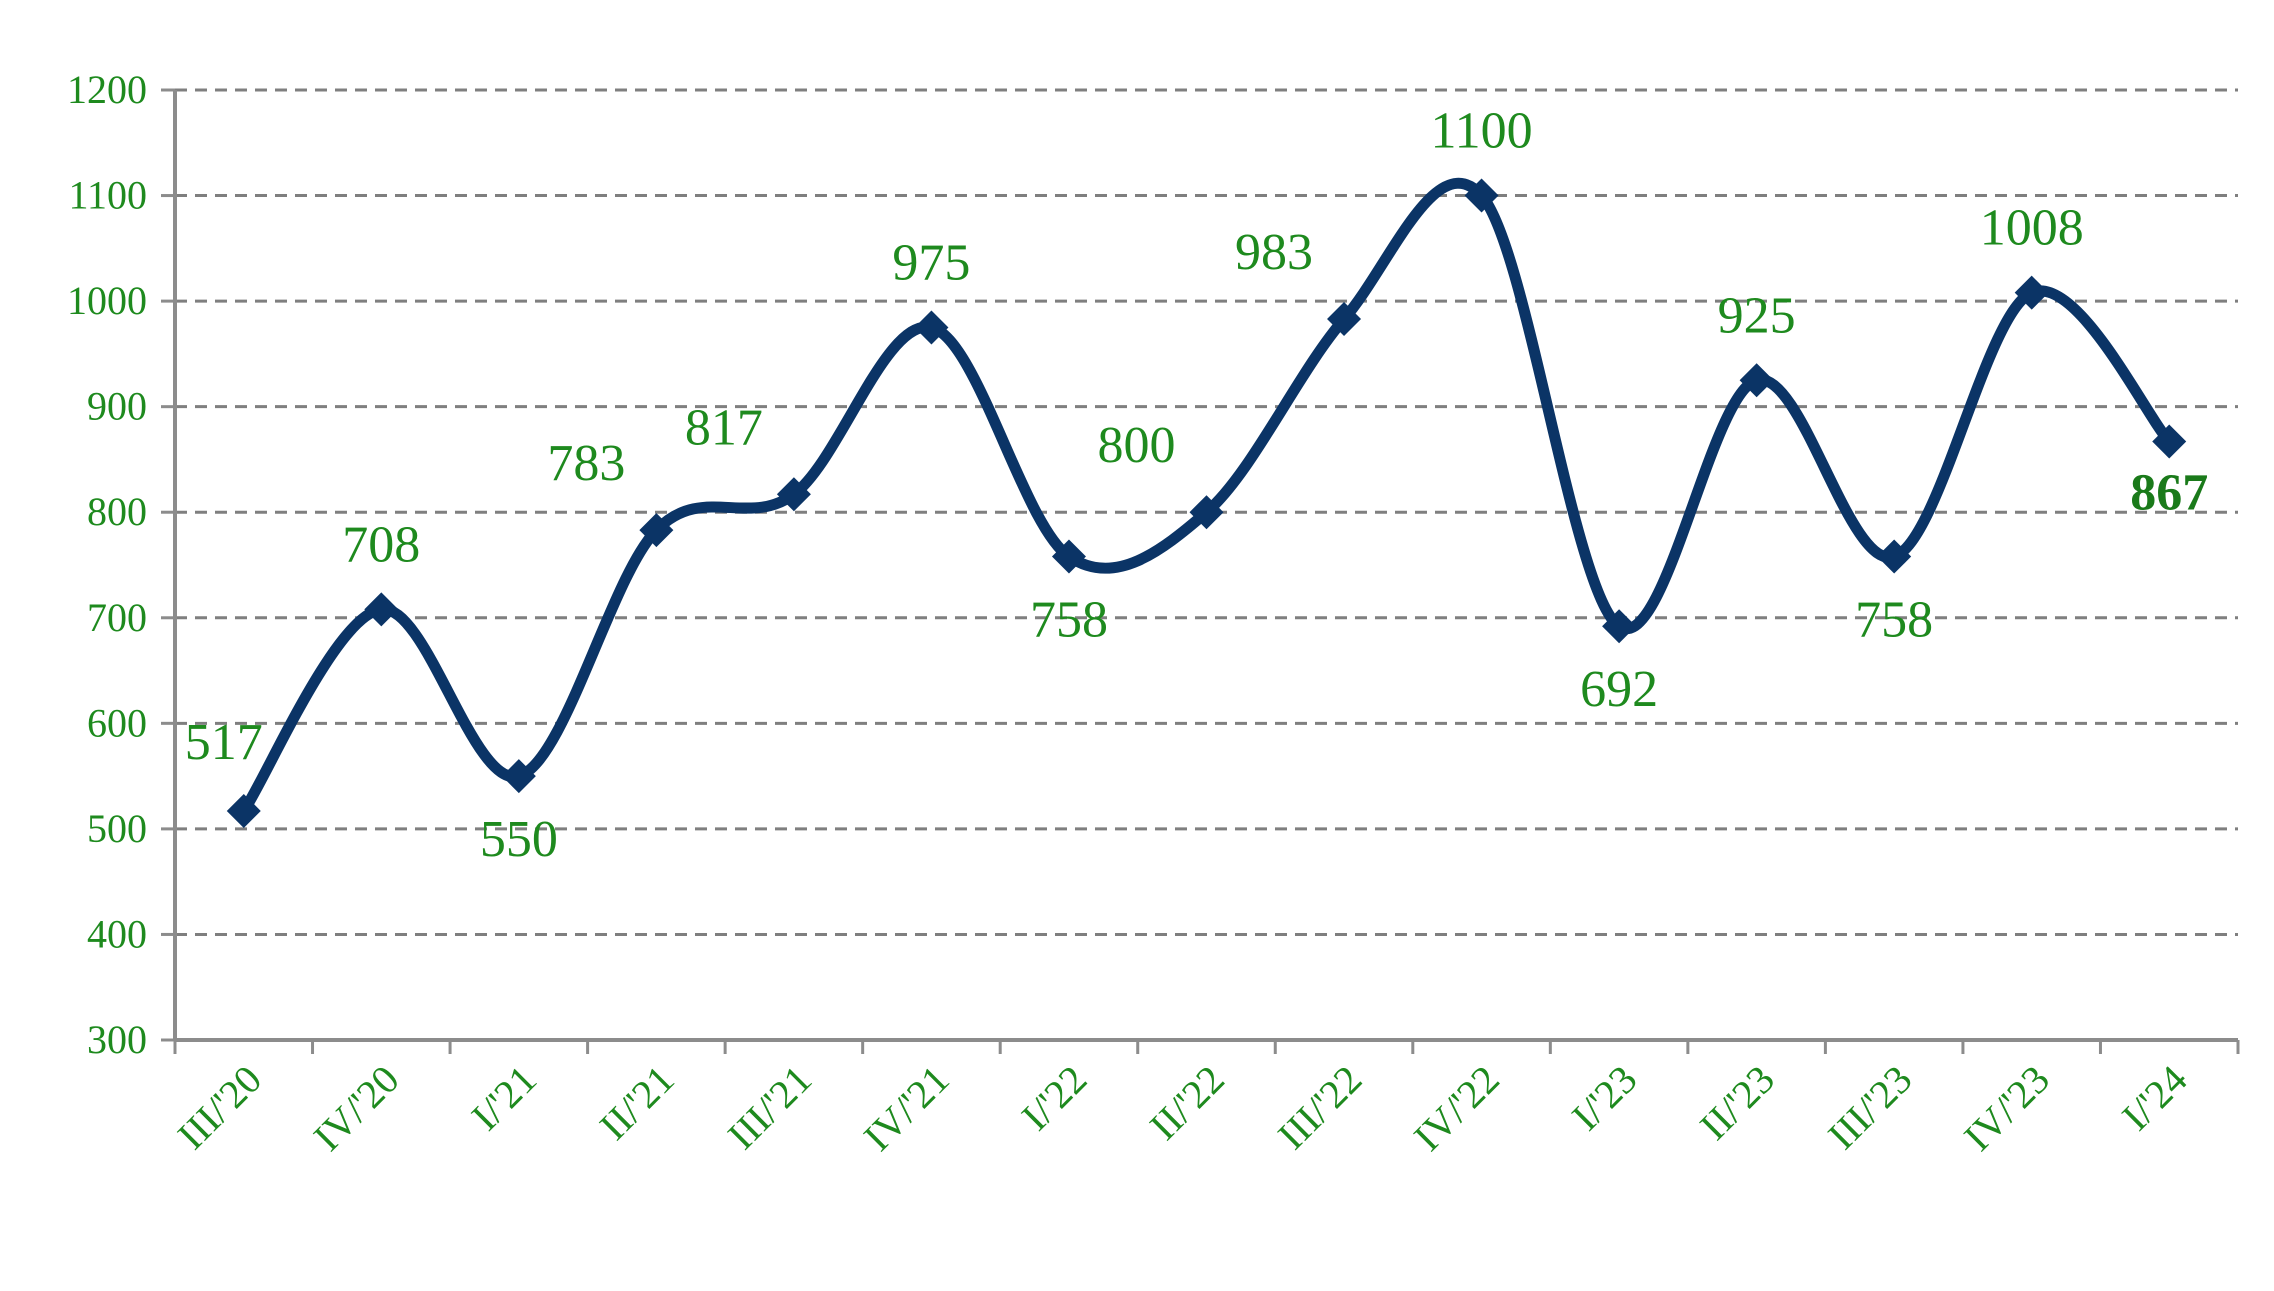 The image size is (2274, 1291). I want to click on x-tick-label: II/'23, so click(1737, 1103).